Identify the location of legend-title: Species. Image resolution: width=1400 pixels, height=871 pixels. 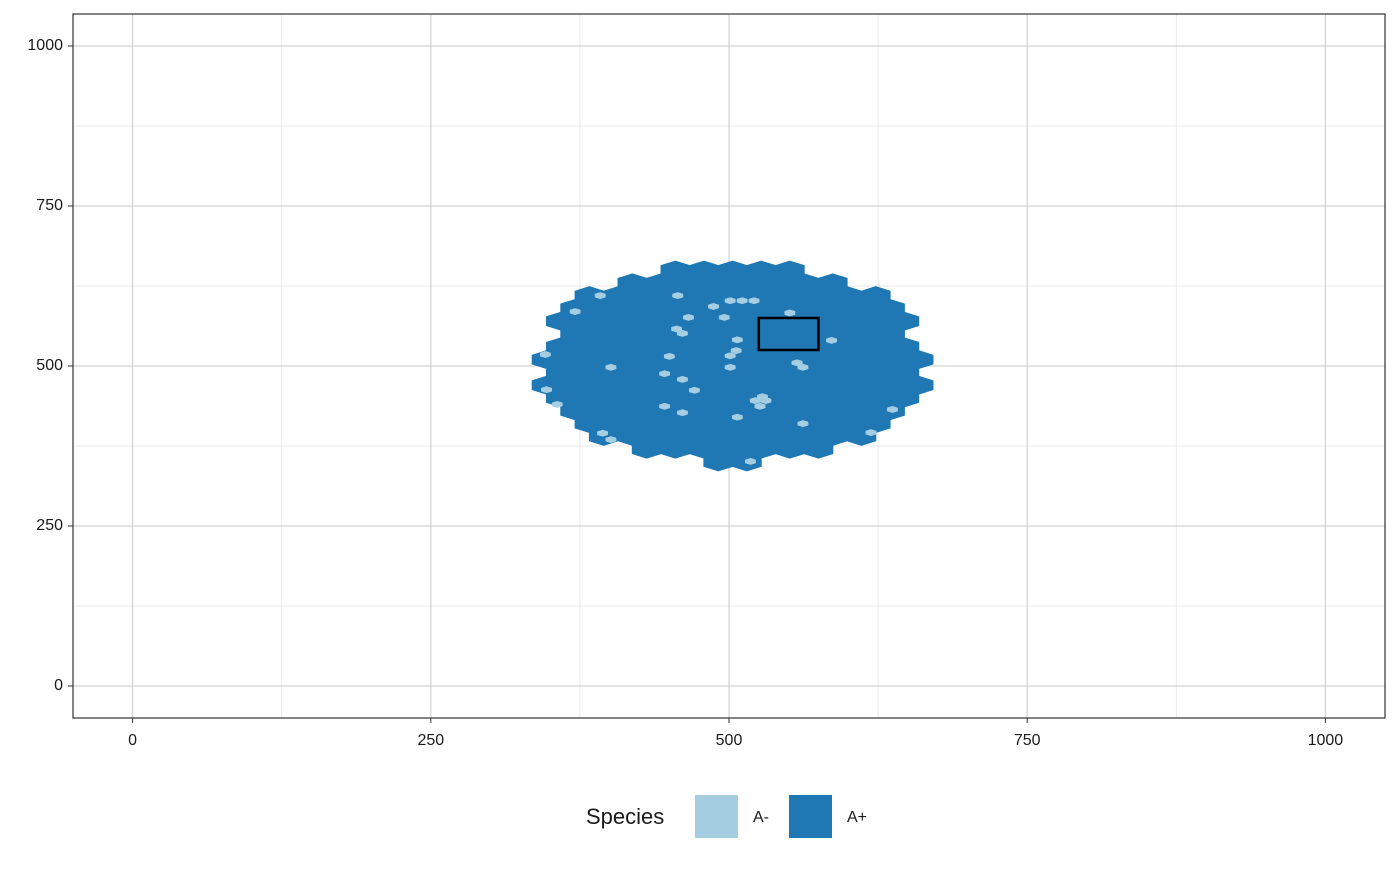
(625, 816).